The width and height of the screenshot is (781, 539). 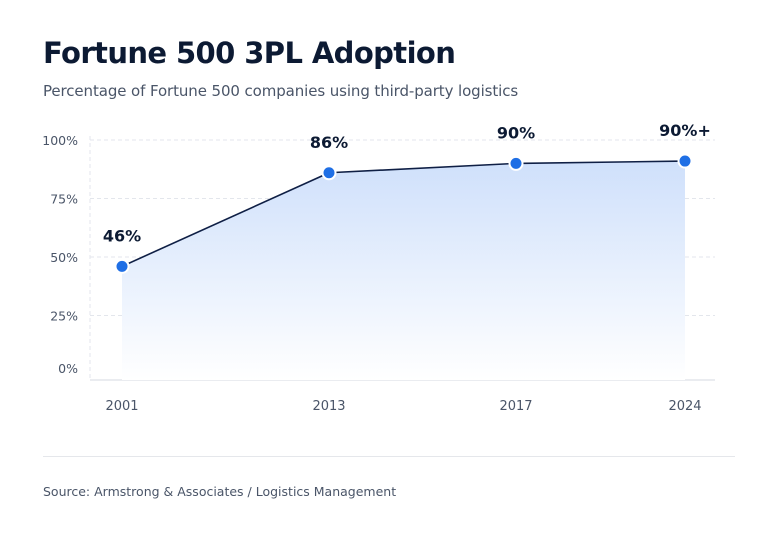 I want to click on x-tick-label: 2001, so click(x=121, y=406).